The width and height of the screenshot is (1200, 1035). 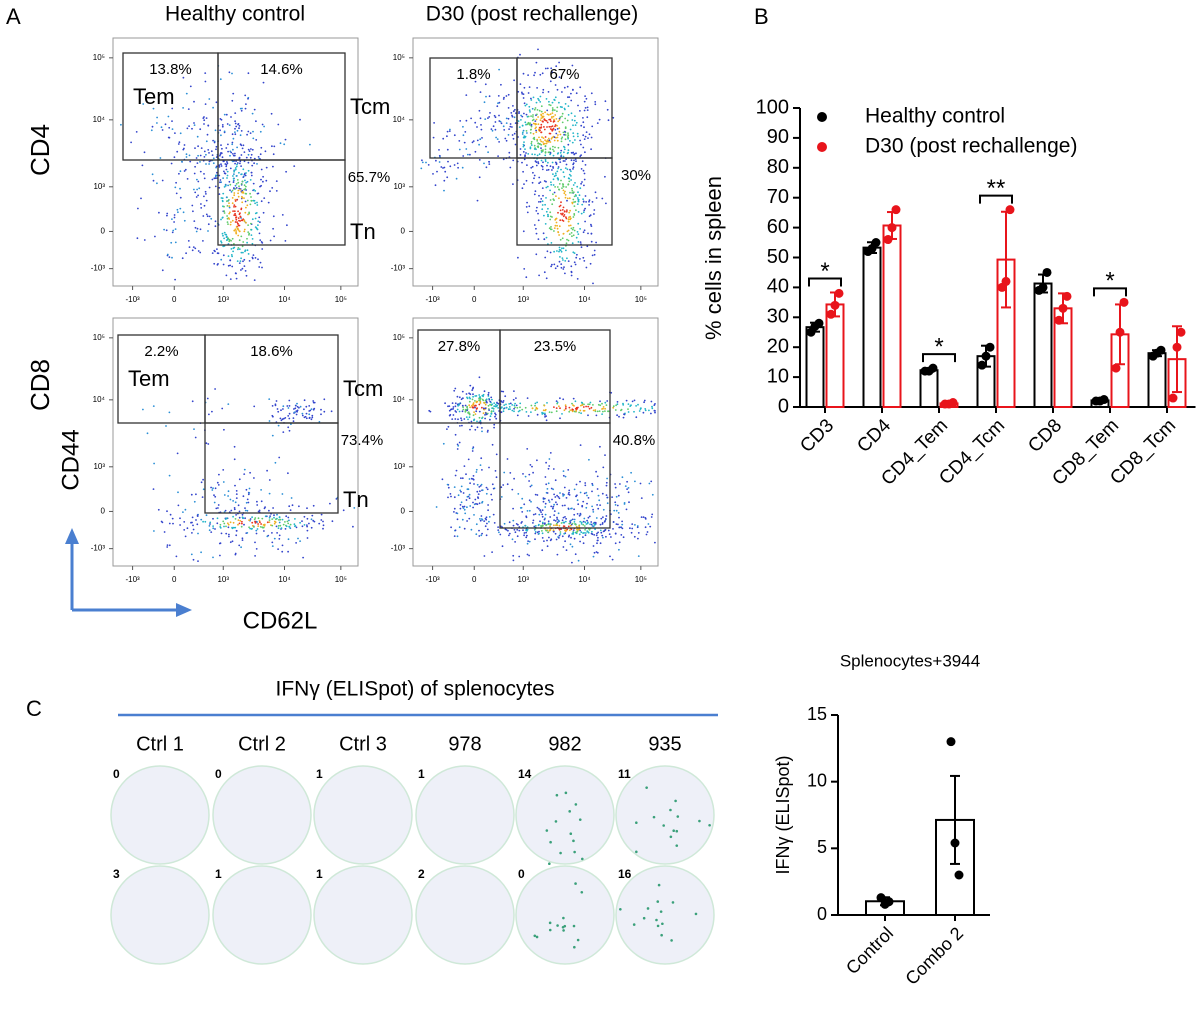 I want to click on well, so click(x=465, y=815).